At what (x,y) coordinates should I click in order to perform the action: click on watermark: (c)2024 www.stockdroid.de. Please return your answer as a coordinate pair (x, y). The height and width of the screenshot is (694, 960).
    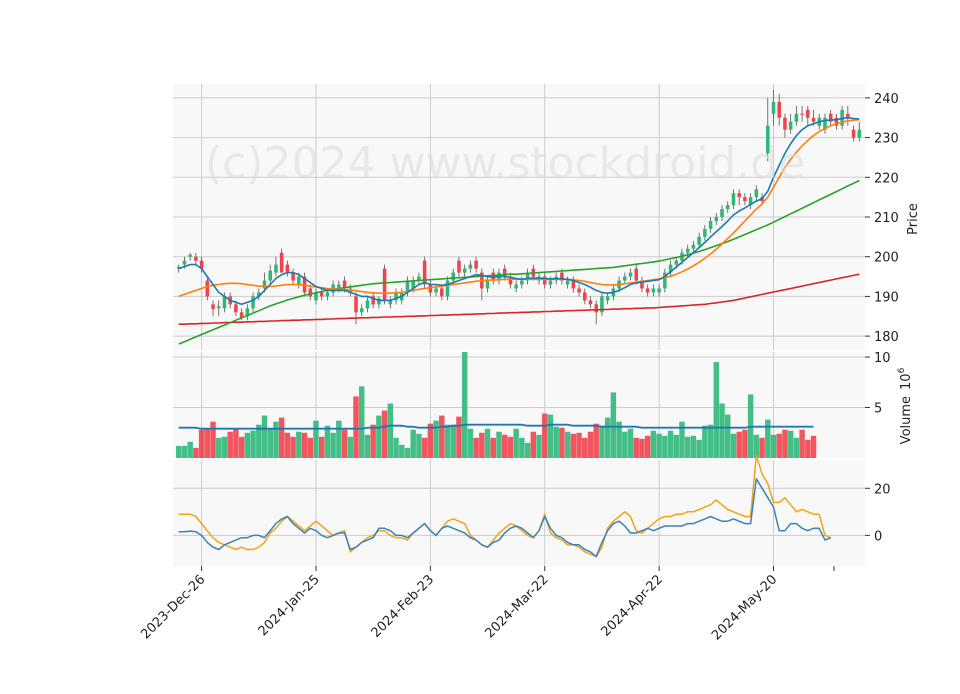
    Looking at the image, I should click on (505, 163).